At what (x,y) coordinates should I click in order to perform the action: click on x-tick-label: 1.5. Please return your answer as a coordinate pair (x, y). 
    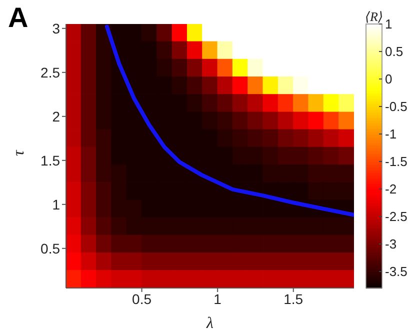
    Looking at the image, I should click on (294, 298).